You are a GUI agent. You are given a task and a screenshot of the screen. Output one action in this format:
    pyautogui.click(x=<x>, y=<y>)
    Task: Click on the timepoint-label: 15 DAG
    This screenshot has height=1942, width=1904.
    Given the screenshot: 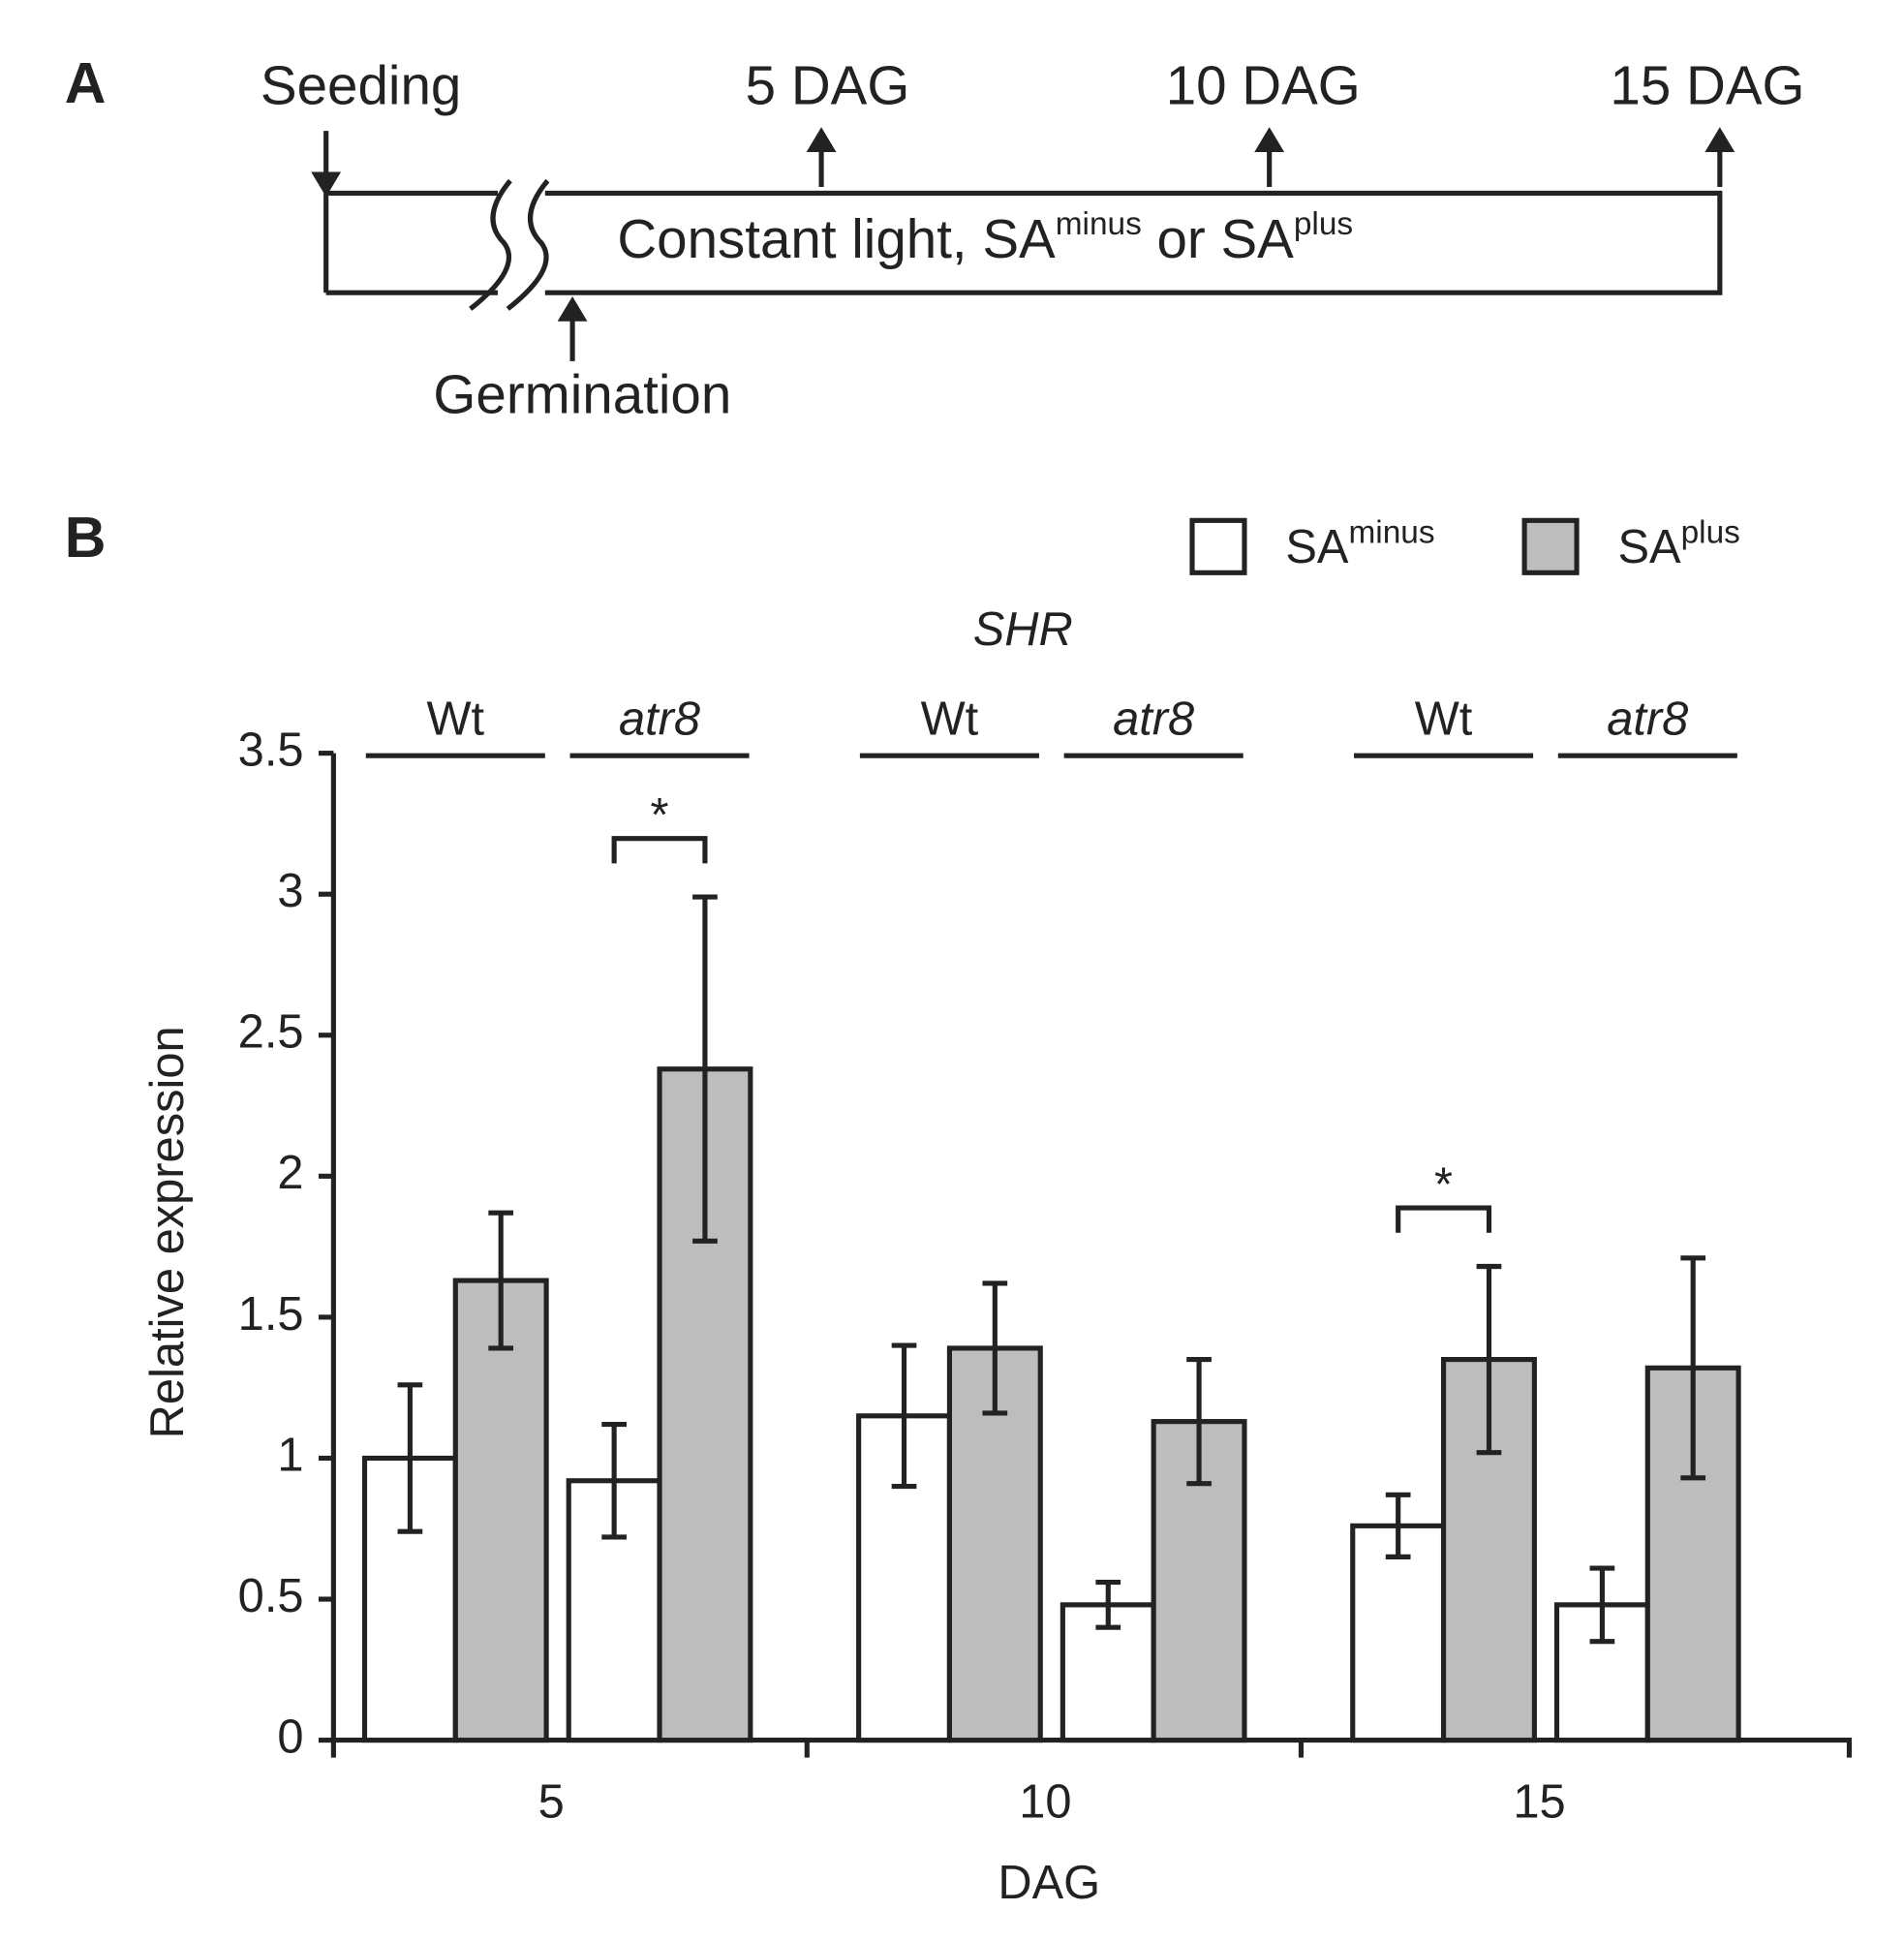 What is the action you would take?
    pyautogui.click(x=1707, y=85)
    